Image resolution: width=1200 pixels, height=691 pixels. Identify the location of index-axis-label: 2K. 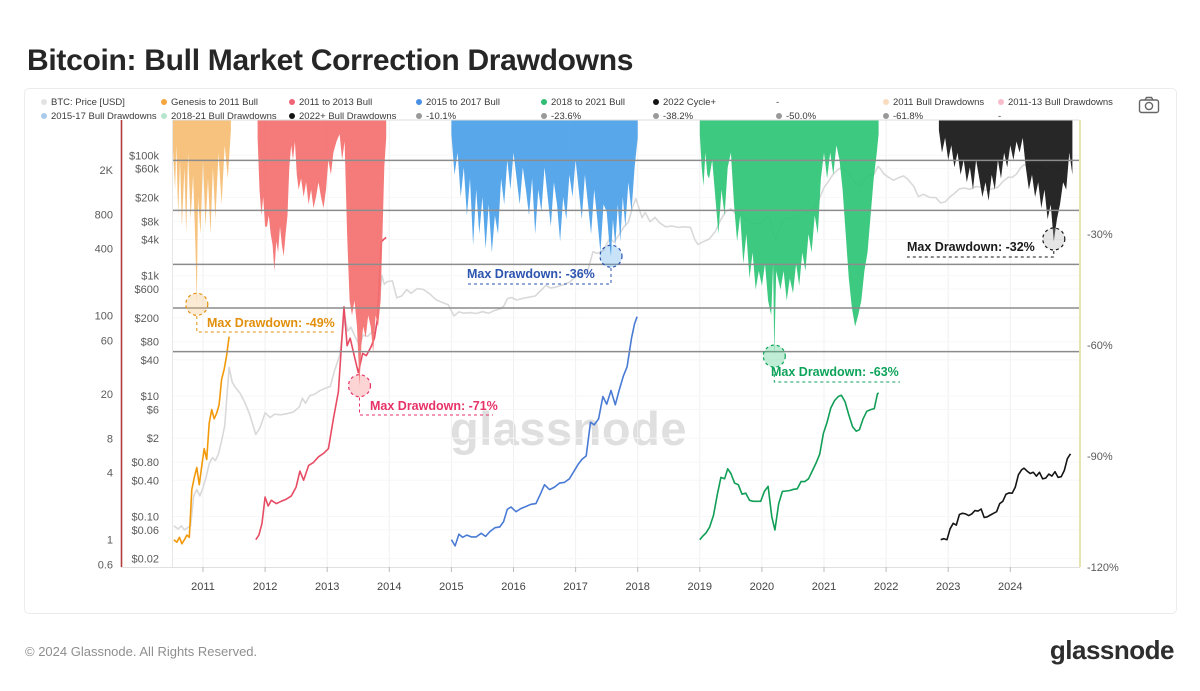
(107, 171).